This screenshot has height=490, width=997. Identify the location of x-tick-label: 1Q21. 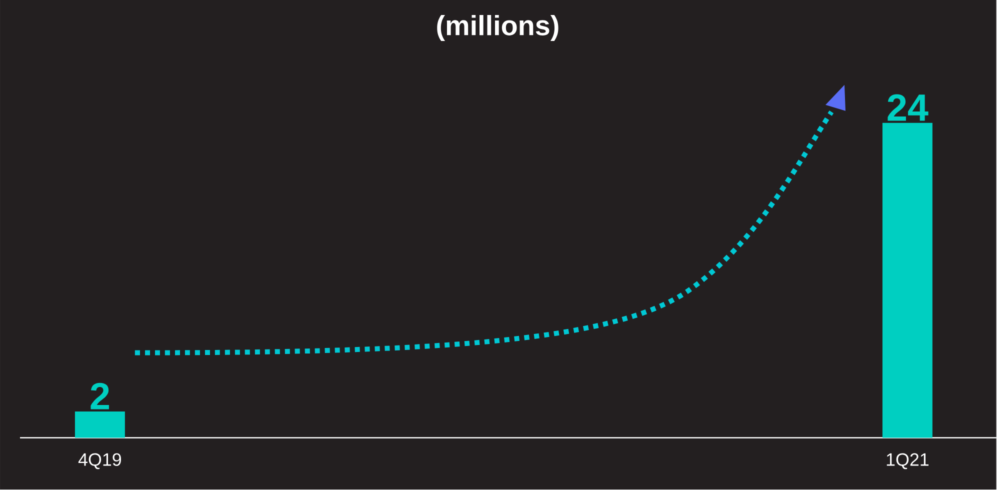
(907, 461).